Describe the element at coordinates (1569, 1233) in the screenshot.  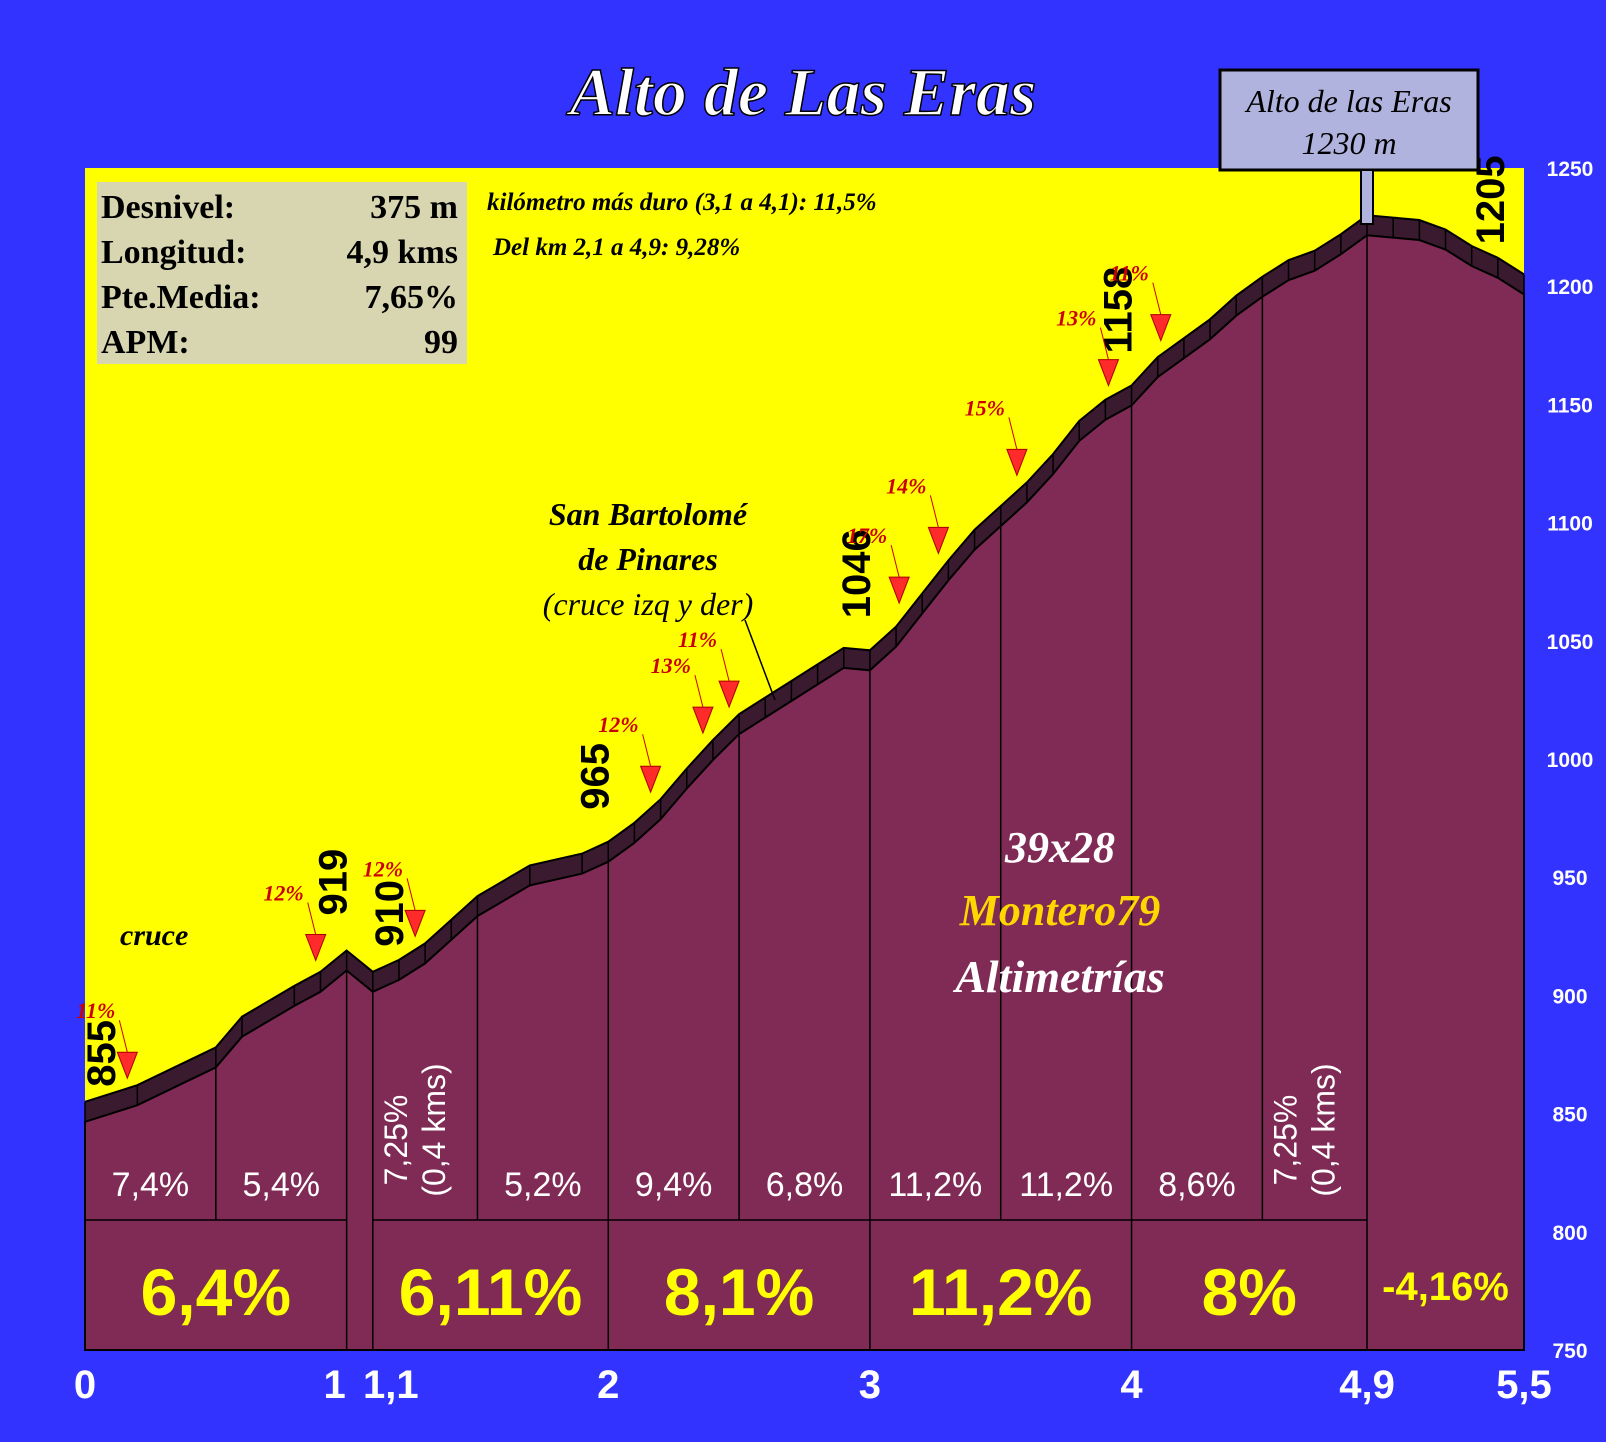
I see `y-tick-label: 800` at that location.